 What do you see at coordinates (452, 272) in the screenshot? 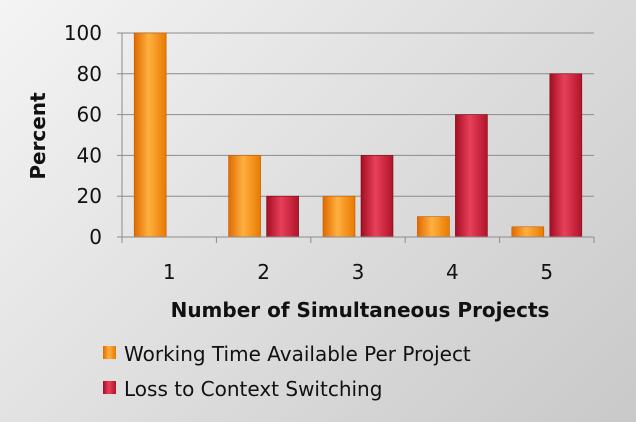
I see `x-tick-label-4: 4` at bounding box center [452, 272].